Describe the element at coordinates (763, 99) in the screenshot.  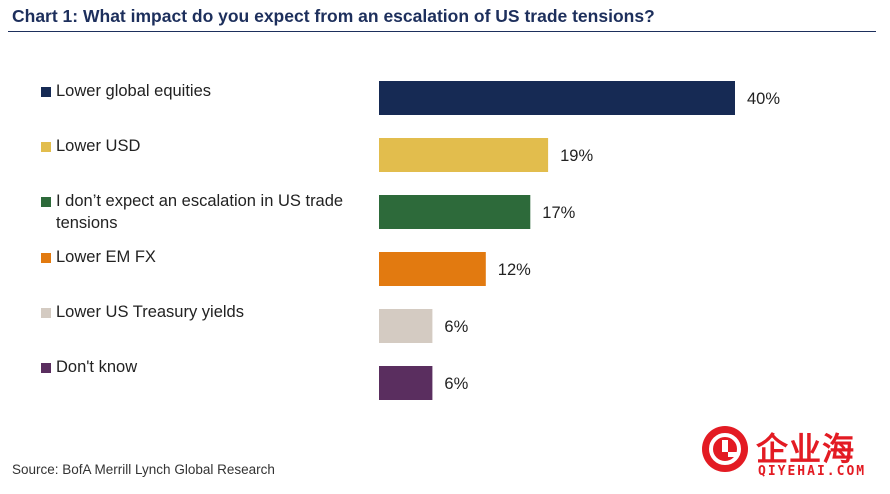
I see `bar-value-label-0: 40%` at that location.